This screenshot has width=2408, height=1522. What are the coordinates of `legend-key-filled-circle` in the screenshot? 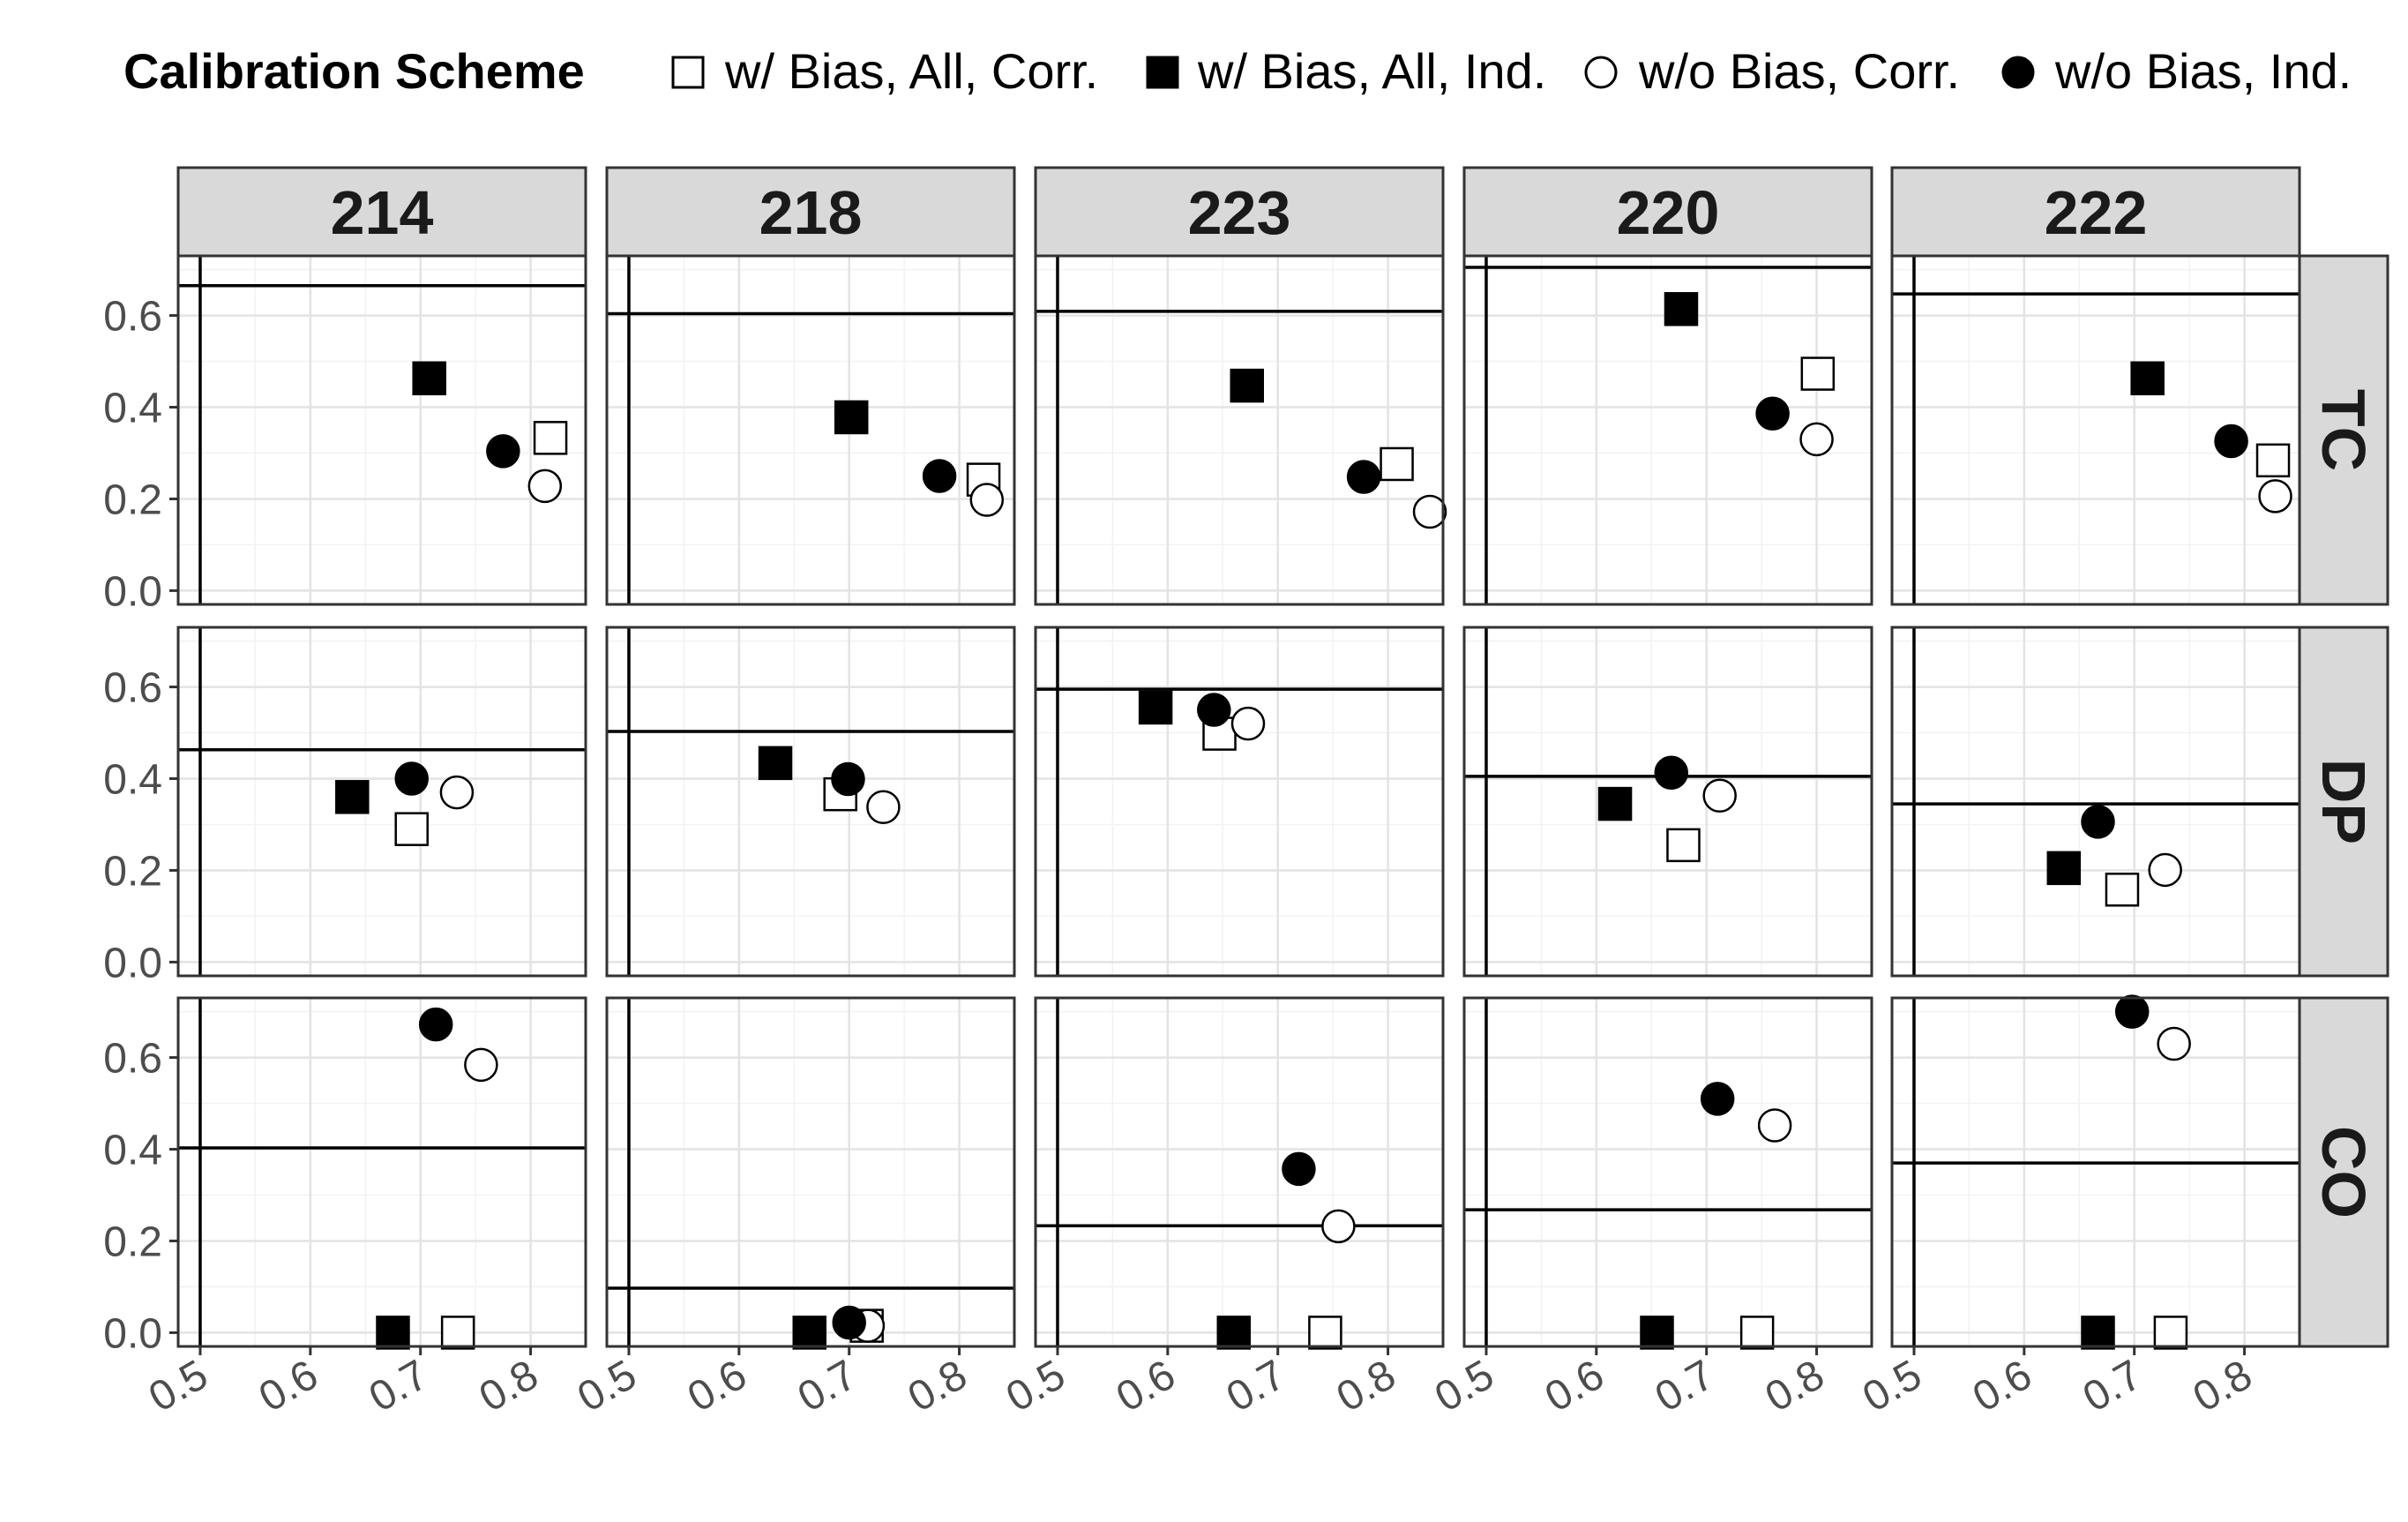 It's located at (2018, 72).